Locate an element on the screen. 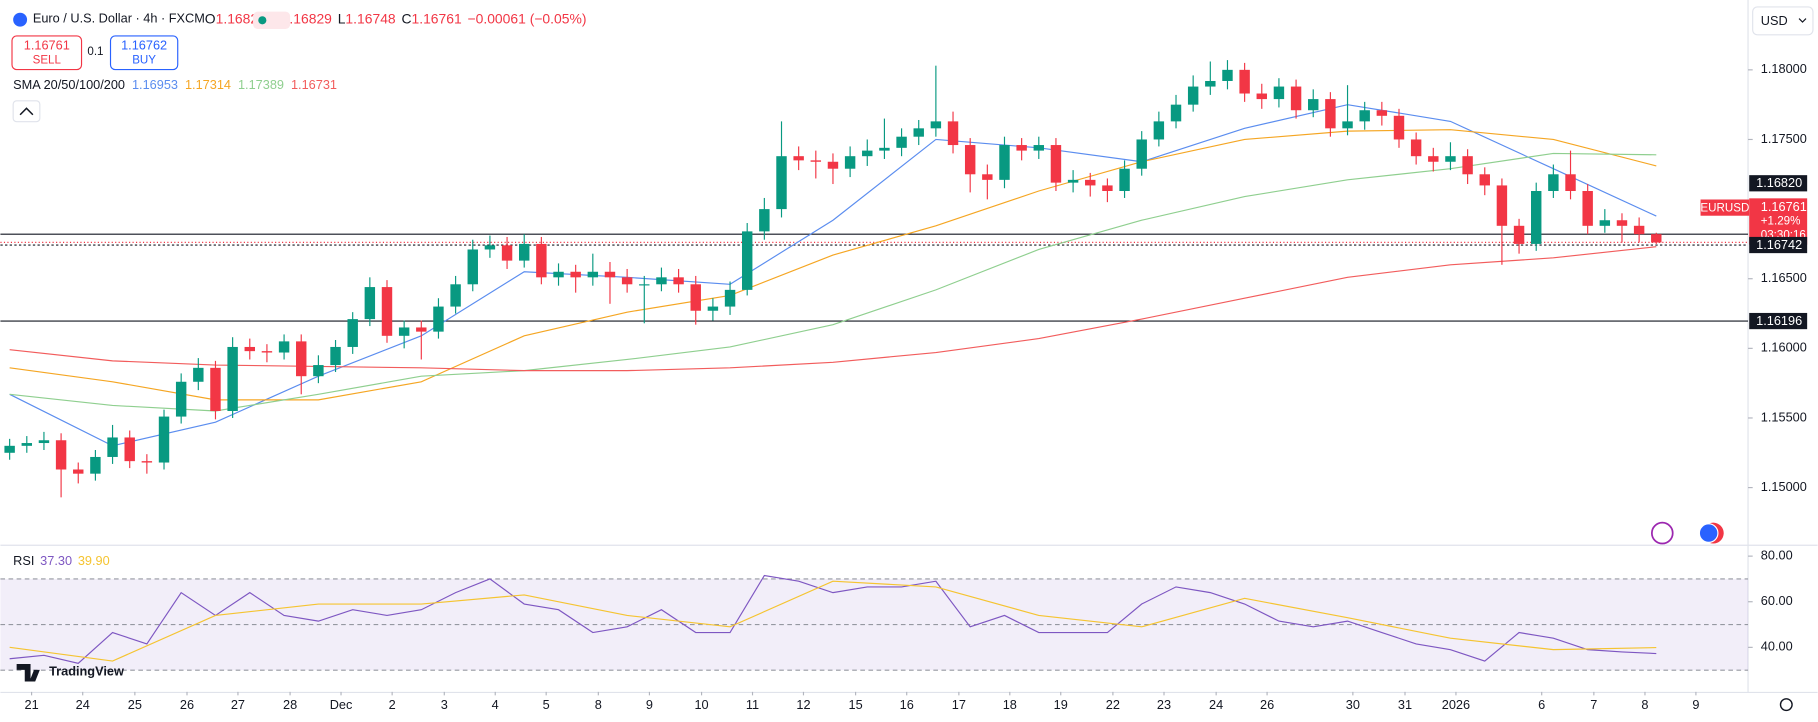 The image size is (1818, 722). status-badge is located at coordinates (272, 20).